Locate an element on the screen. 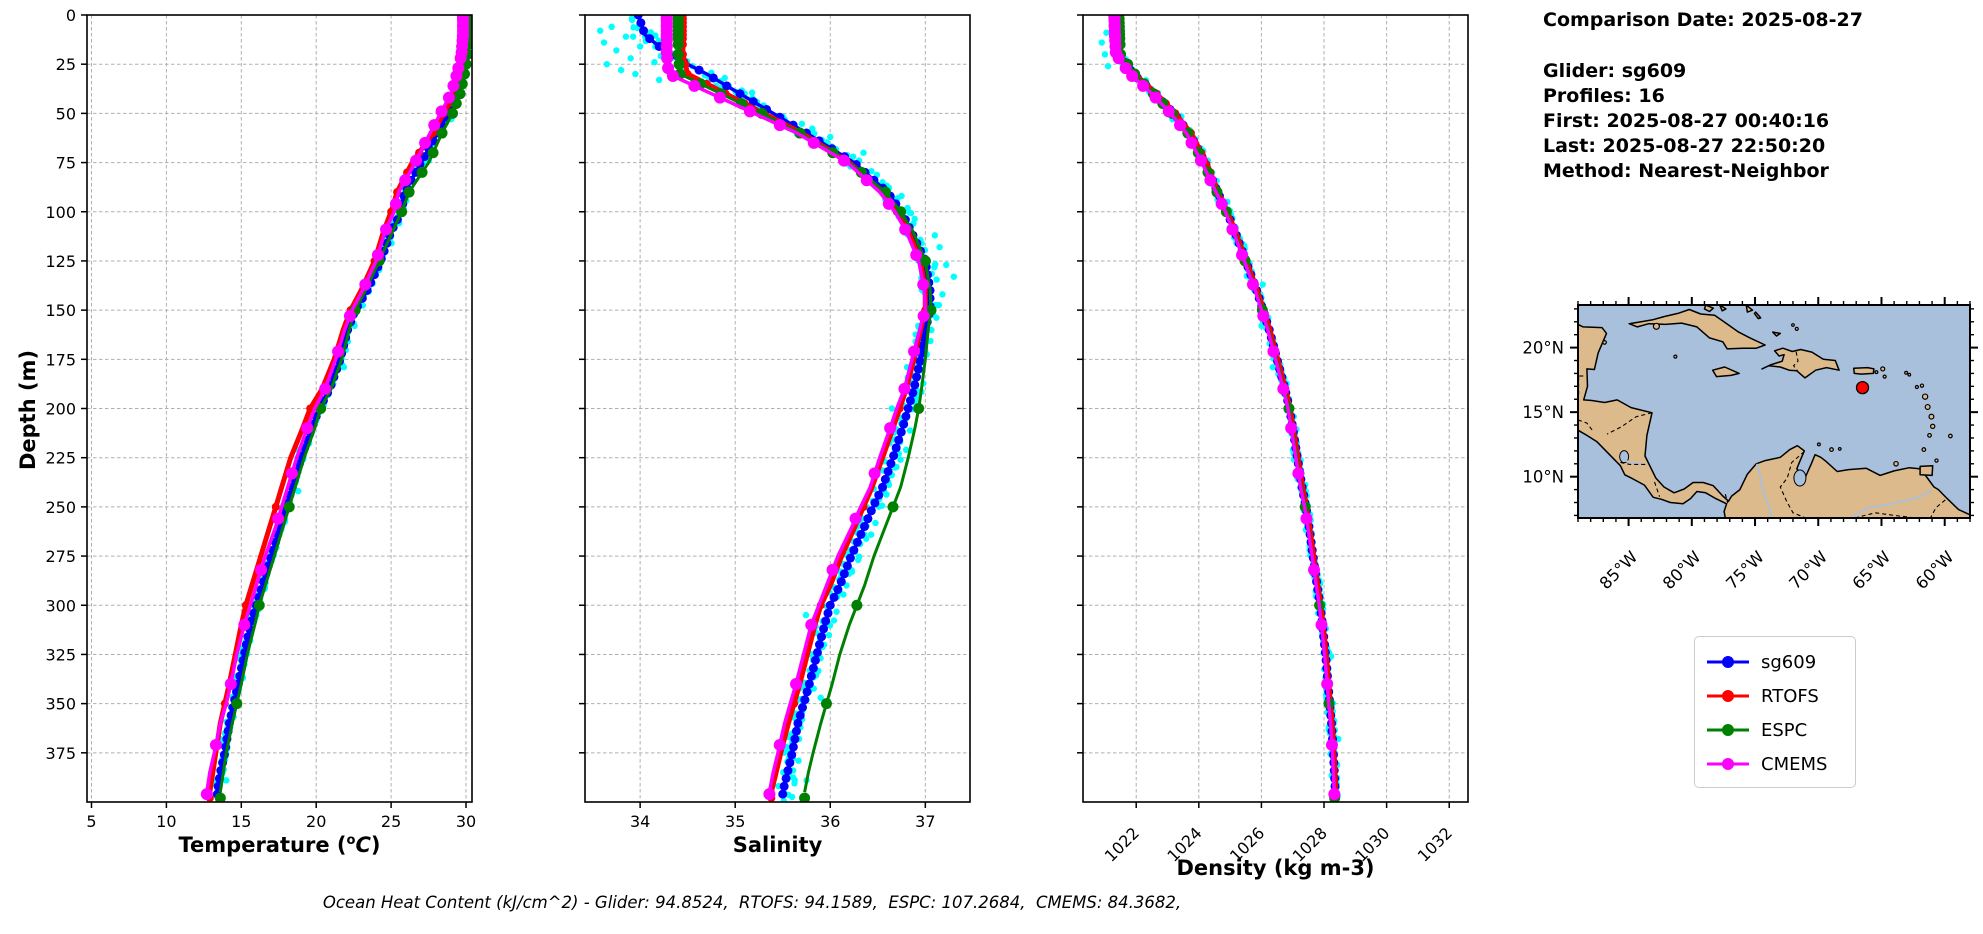 The width and height of the screenshot is (1983, 934). comparison-date: Comparison Date: 2025-08-27 is located at coordinates (1703, 20).